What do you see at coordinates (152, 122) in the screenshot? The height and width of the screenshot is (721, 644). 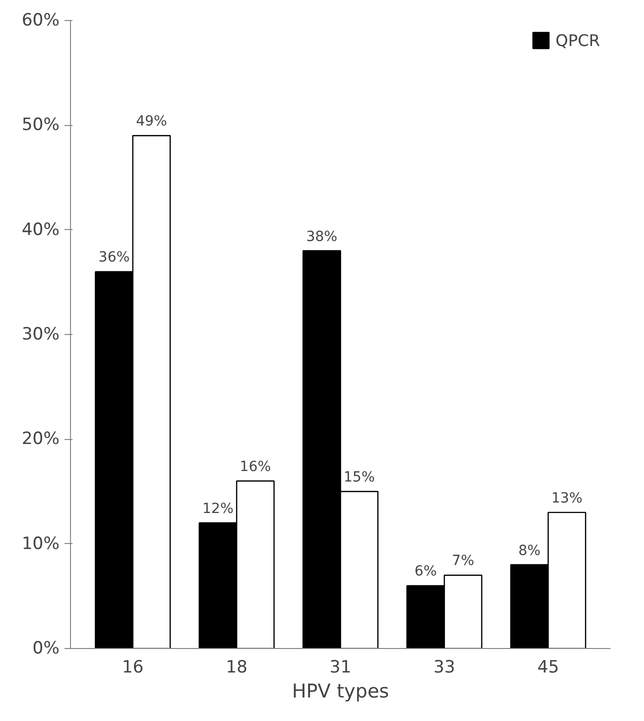 I see `data-label: 49%` at bounding box center [152, 122].